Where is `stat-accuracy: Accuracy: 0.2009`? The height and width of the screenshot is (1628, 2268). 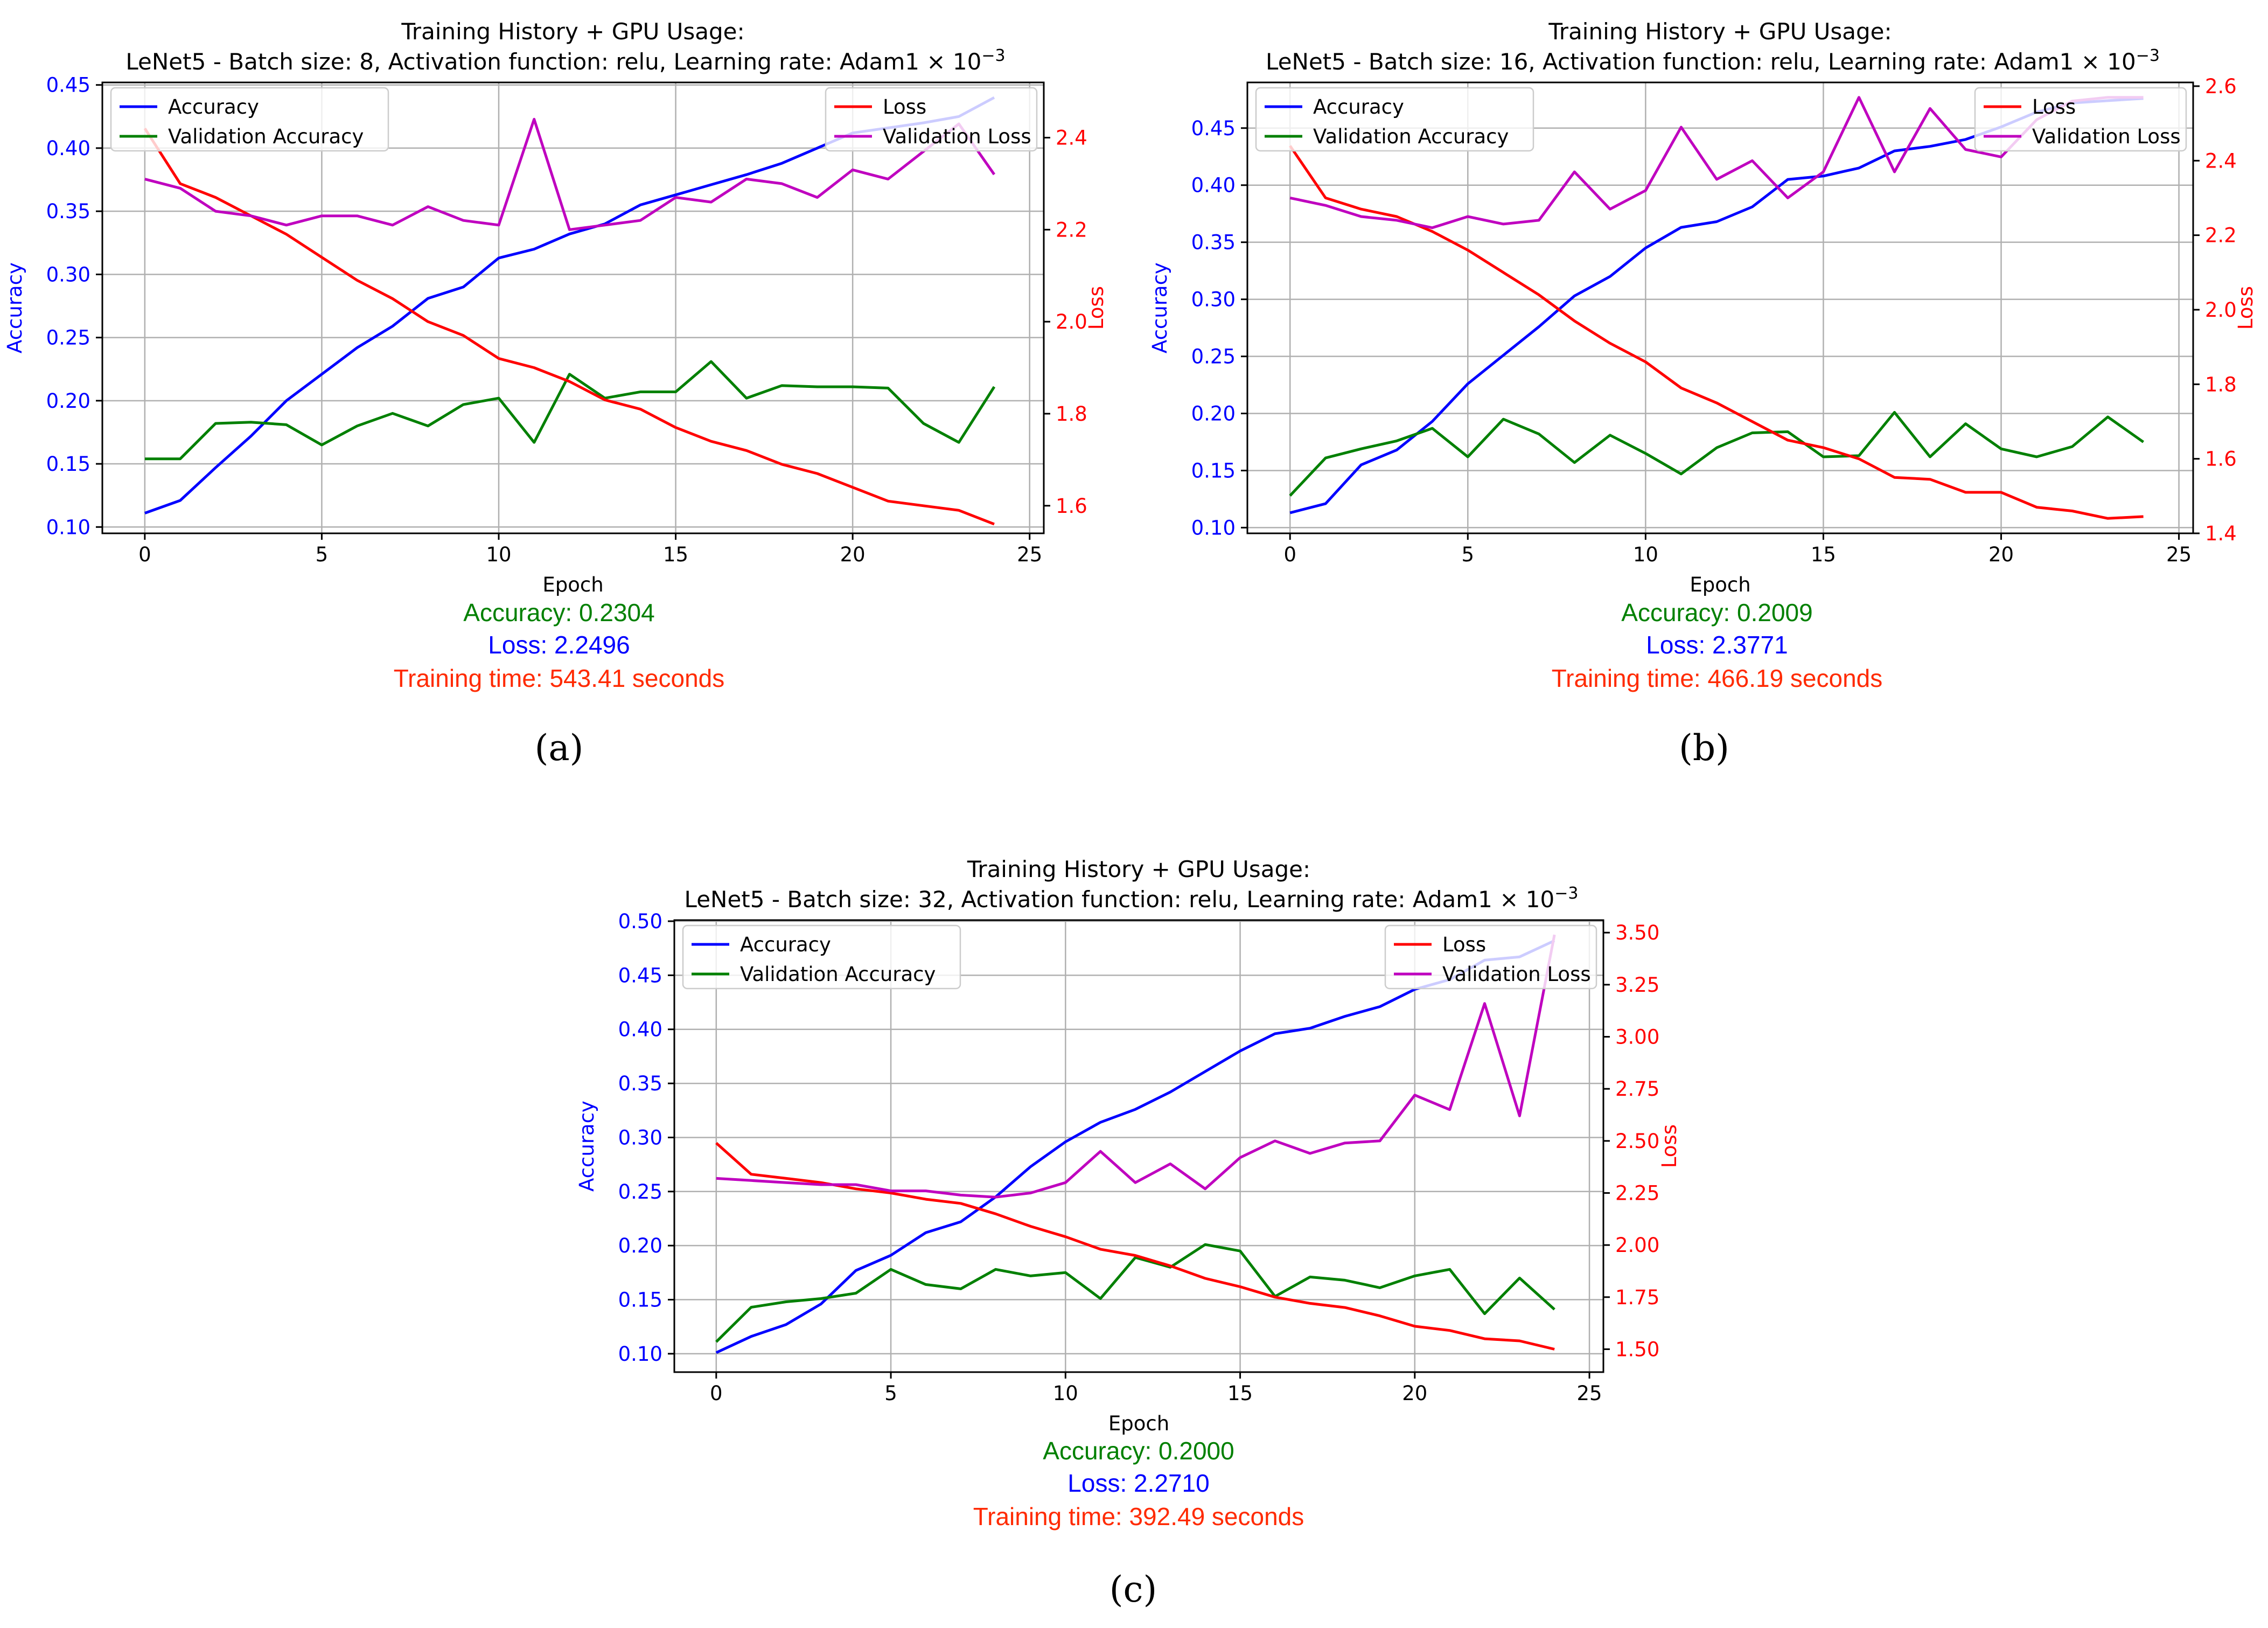
stat-accuracy: Accuracy: 0.2009 is located at coordinates (1717, 613).